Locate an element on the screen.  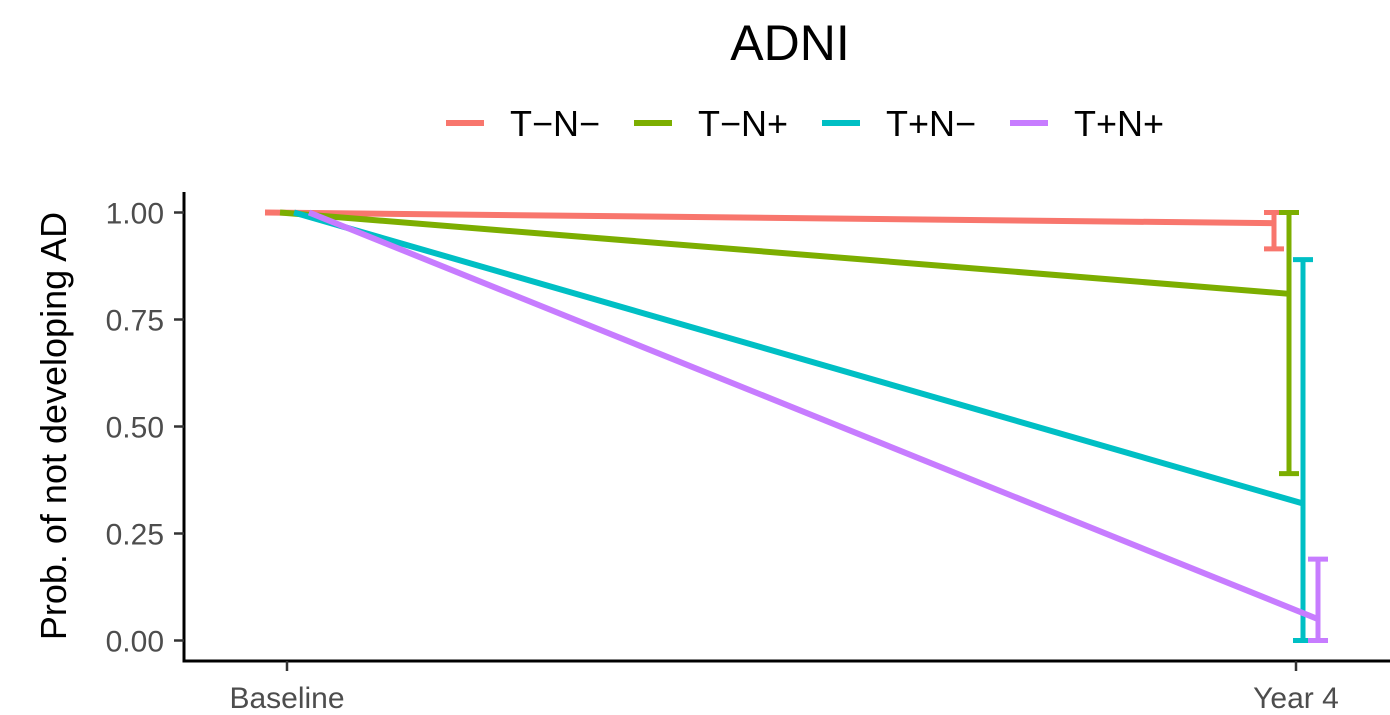
y-tick-label: 0.25 is located at coordinates (135, 535).